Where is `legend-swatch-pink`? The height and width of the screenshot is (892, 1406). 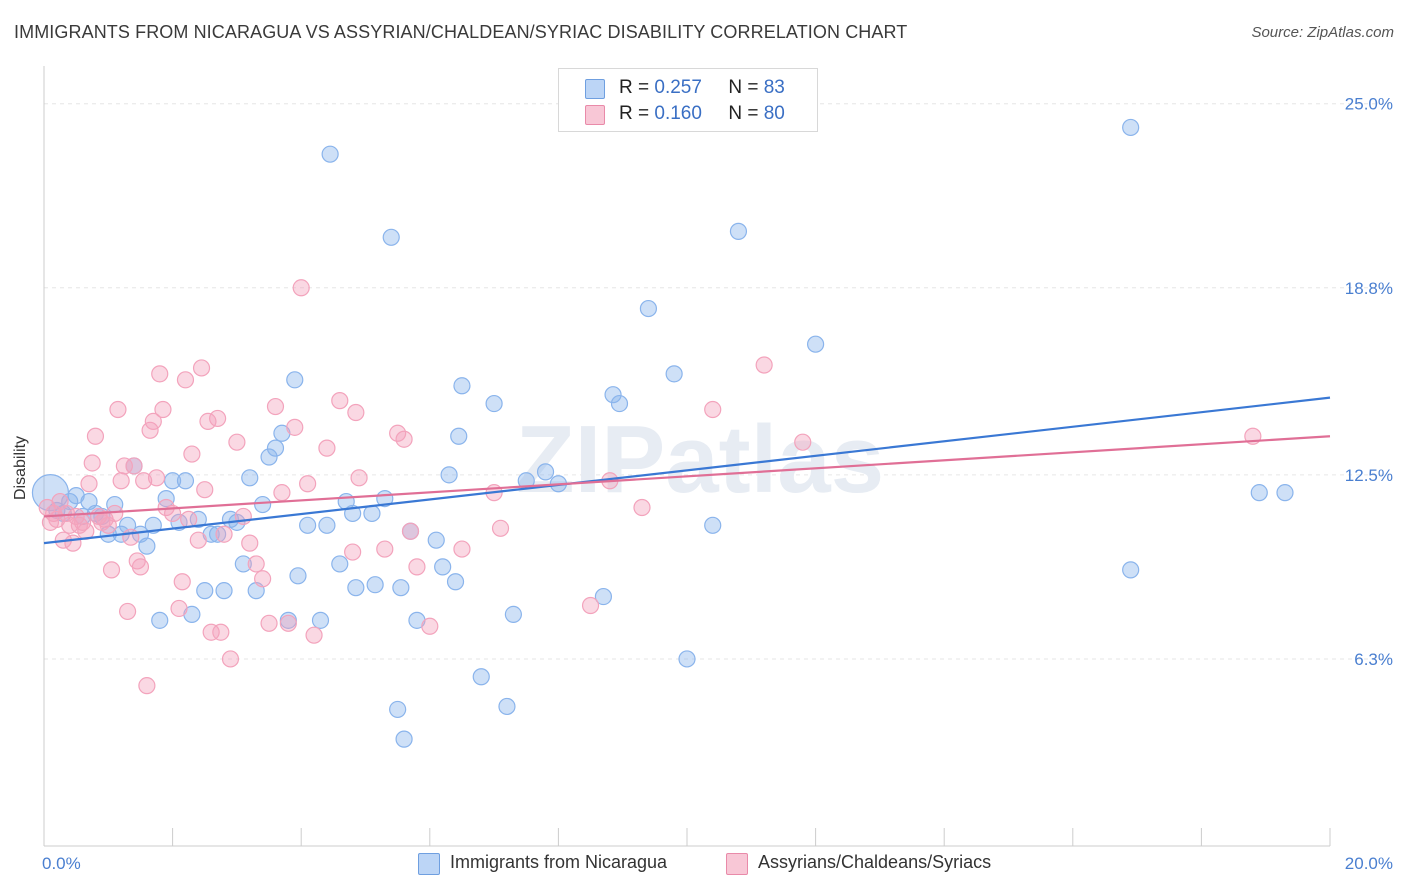
legend-swatch-pink is located at coordinates (595, 115).